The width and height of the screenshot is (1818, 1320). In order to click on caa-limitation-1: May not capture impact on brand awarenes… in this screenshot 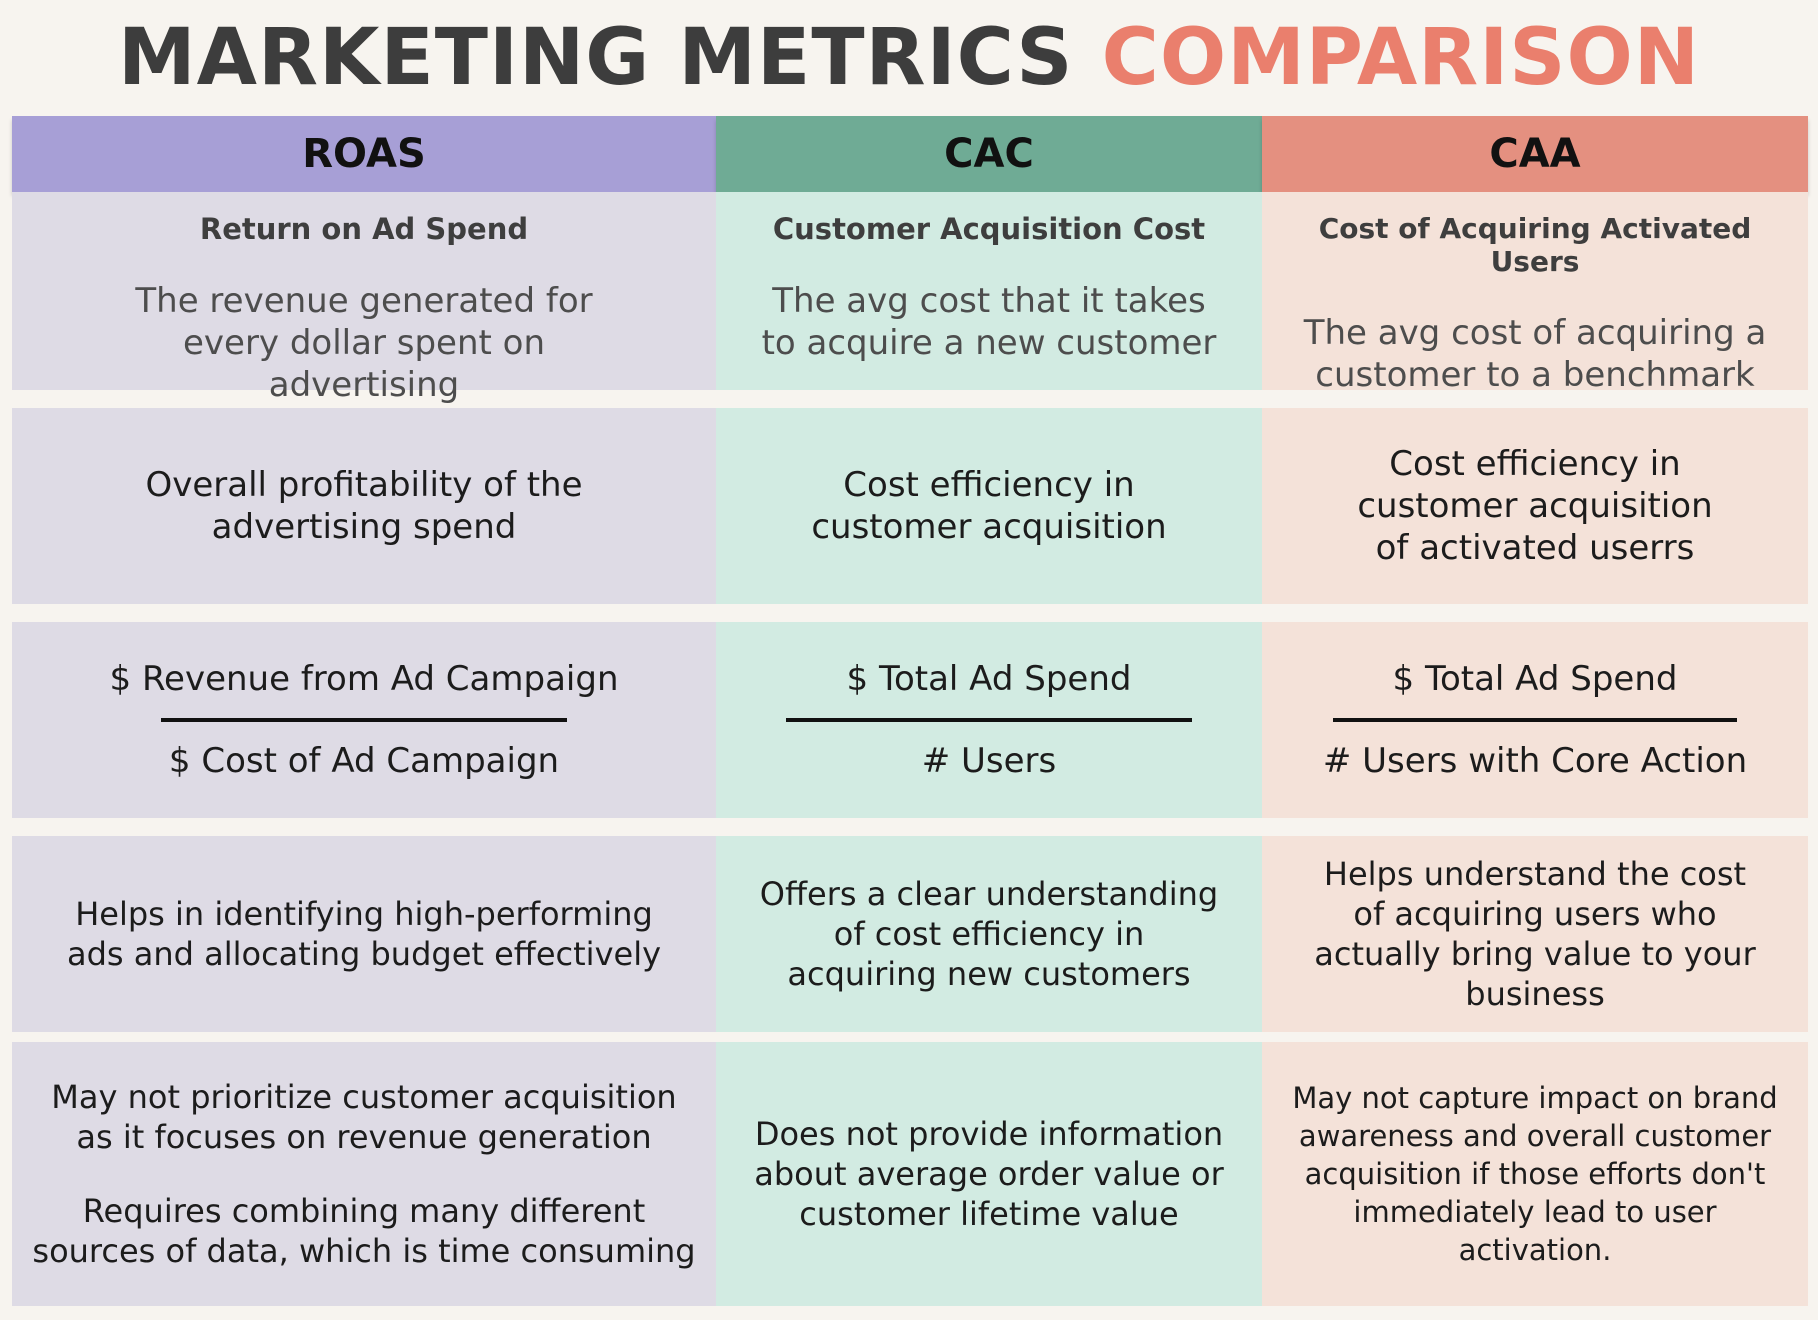, I will do `click(1535, 1174)`.